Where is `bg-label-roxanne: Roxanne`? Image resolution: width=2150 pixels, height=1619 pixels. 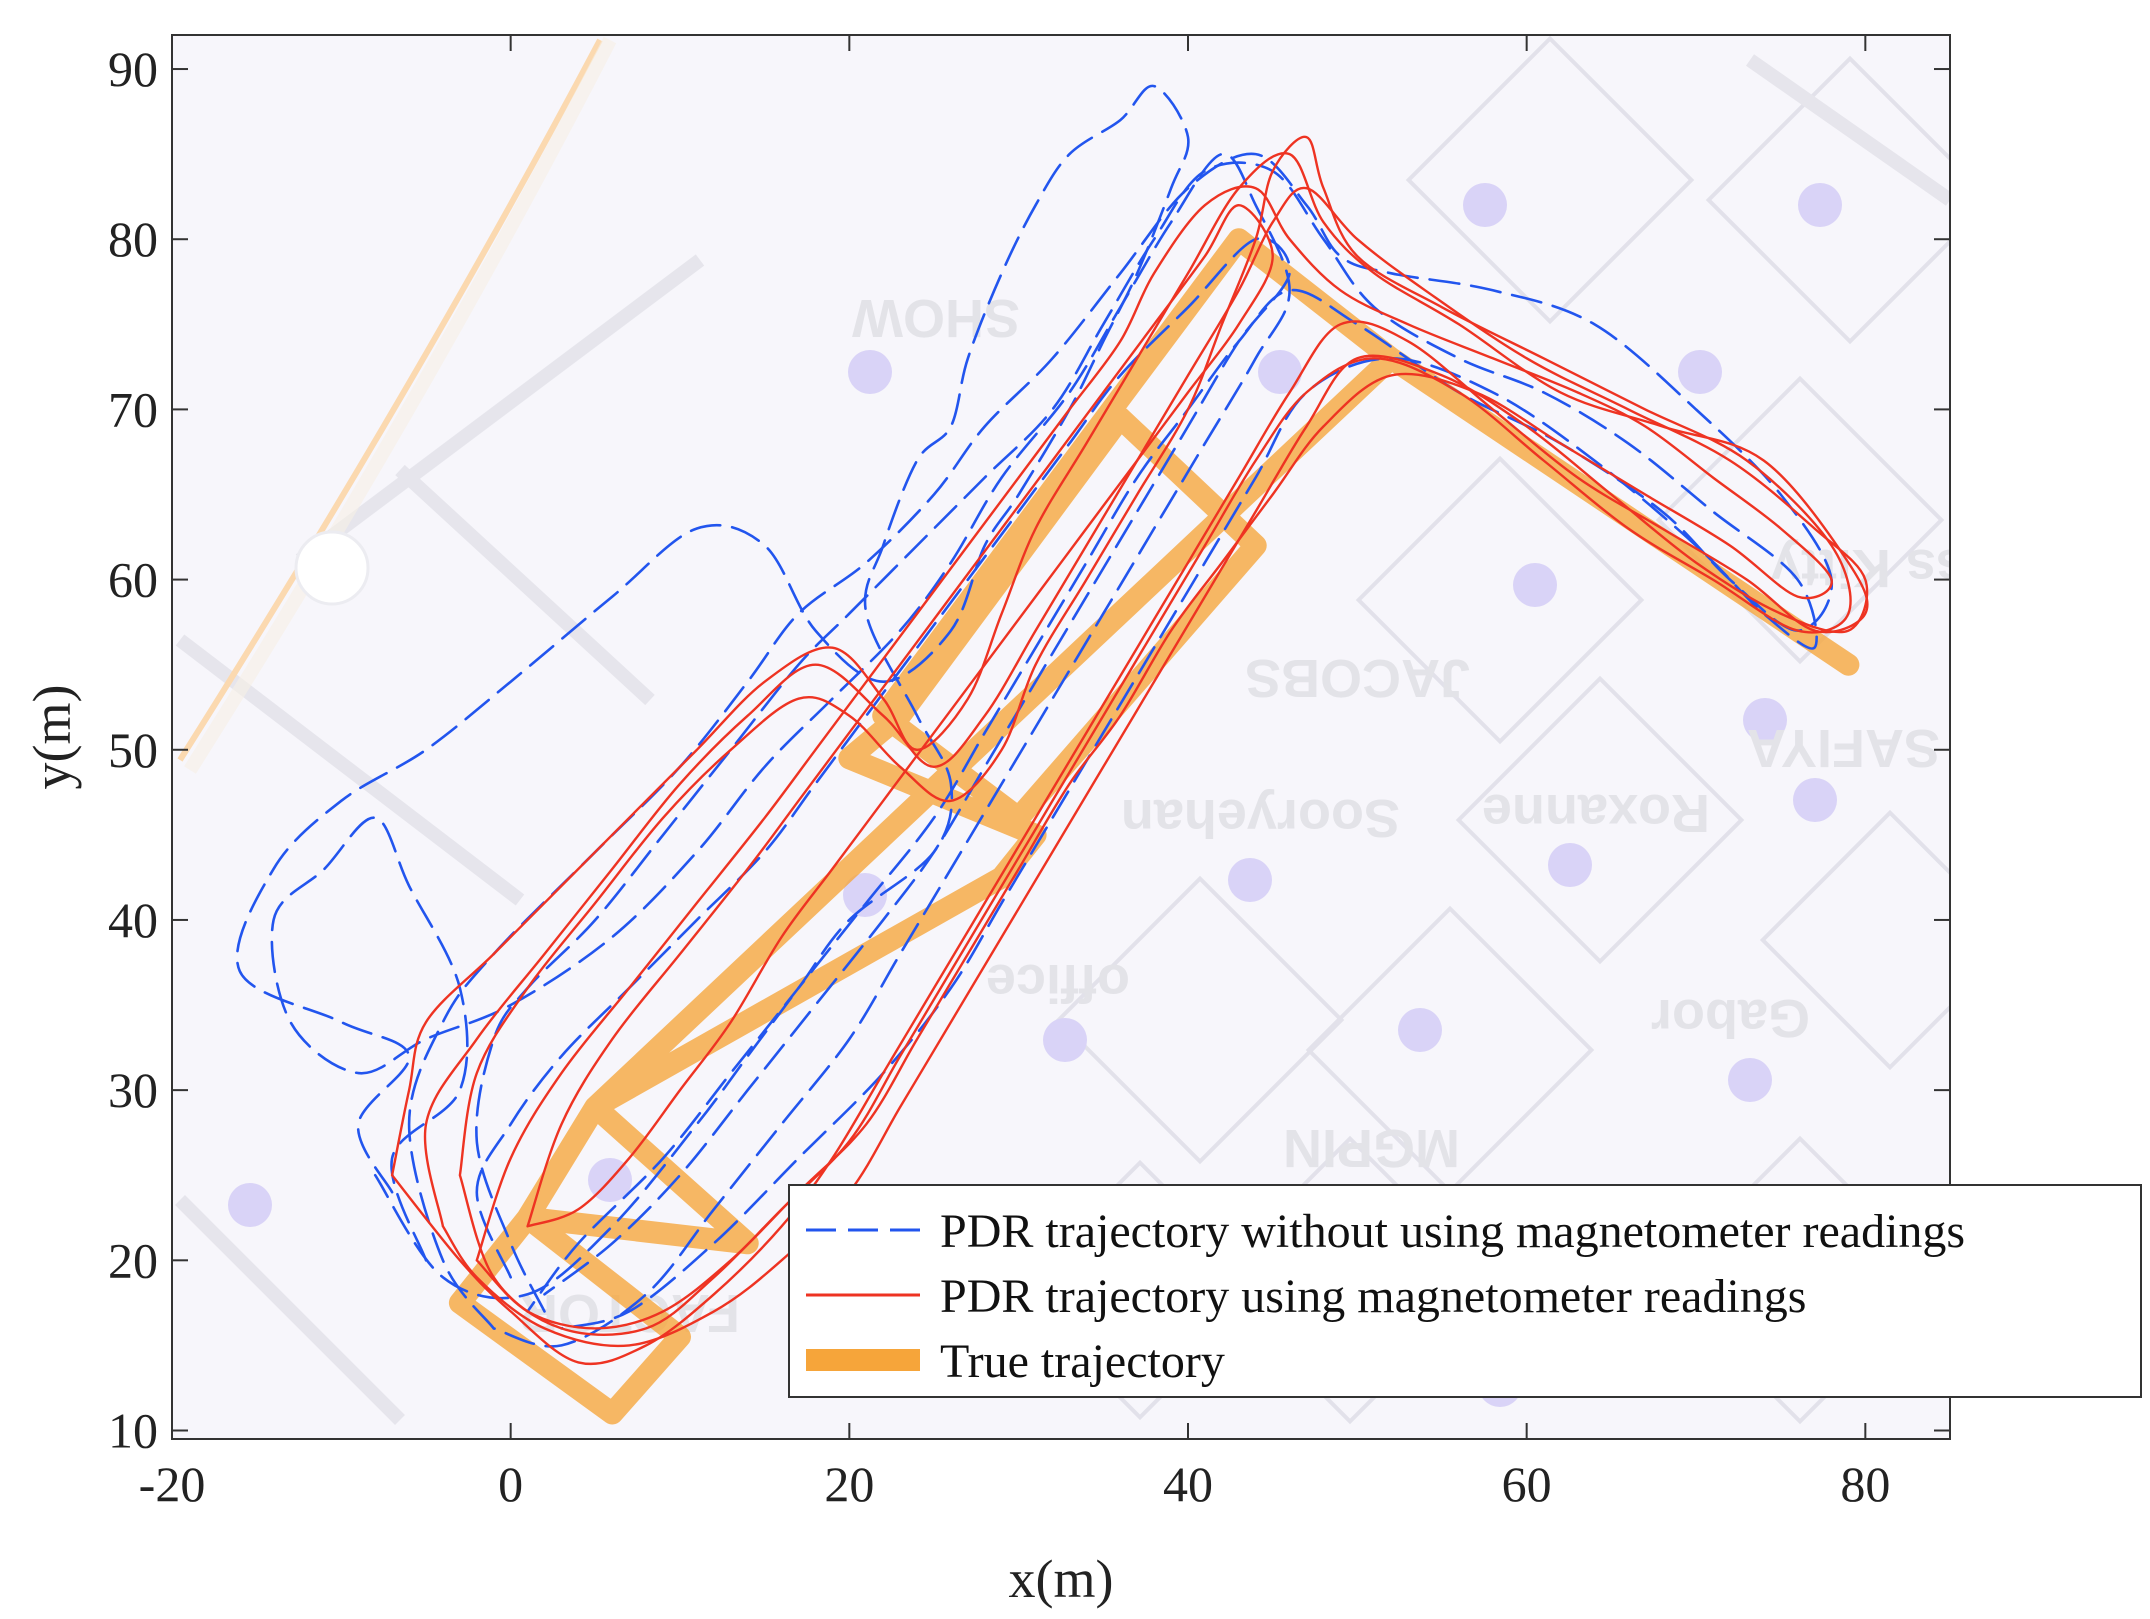
bg-label-roxanne: Roxanne is located at coordinates (1596, 813).